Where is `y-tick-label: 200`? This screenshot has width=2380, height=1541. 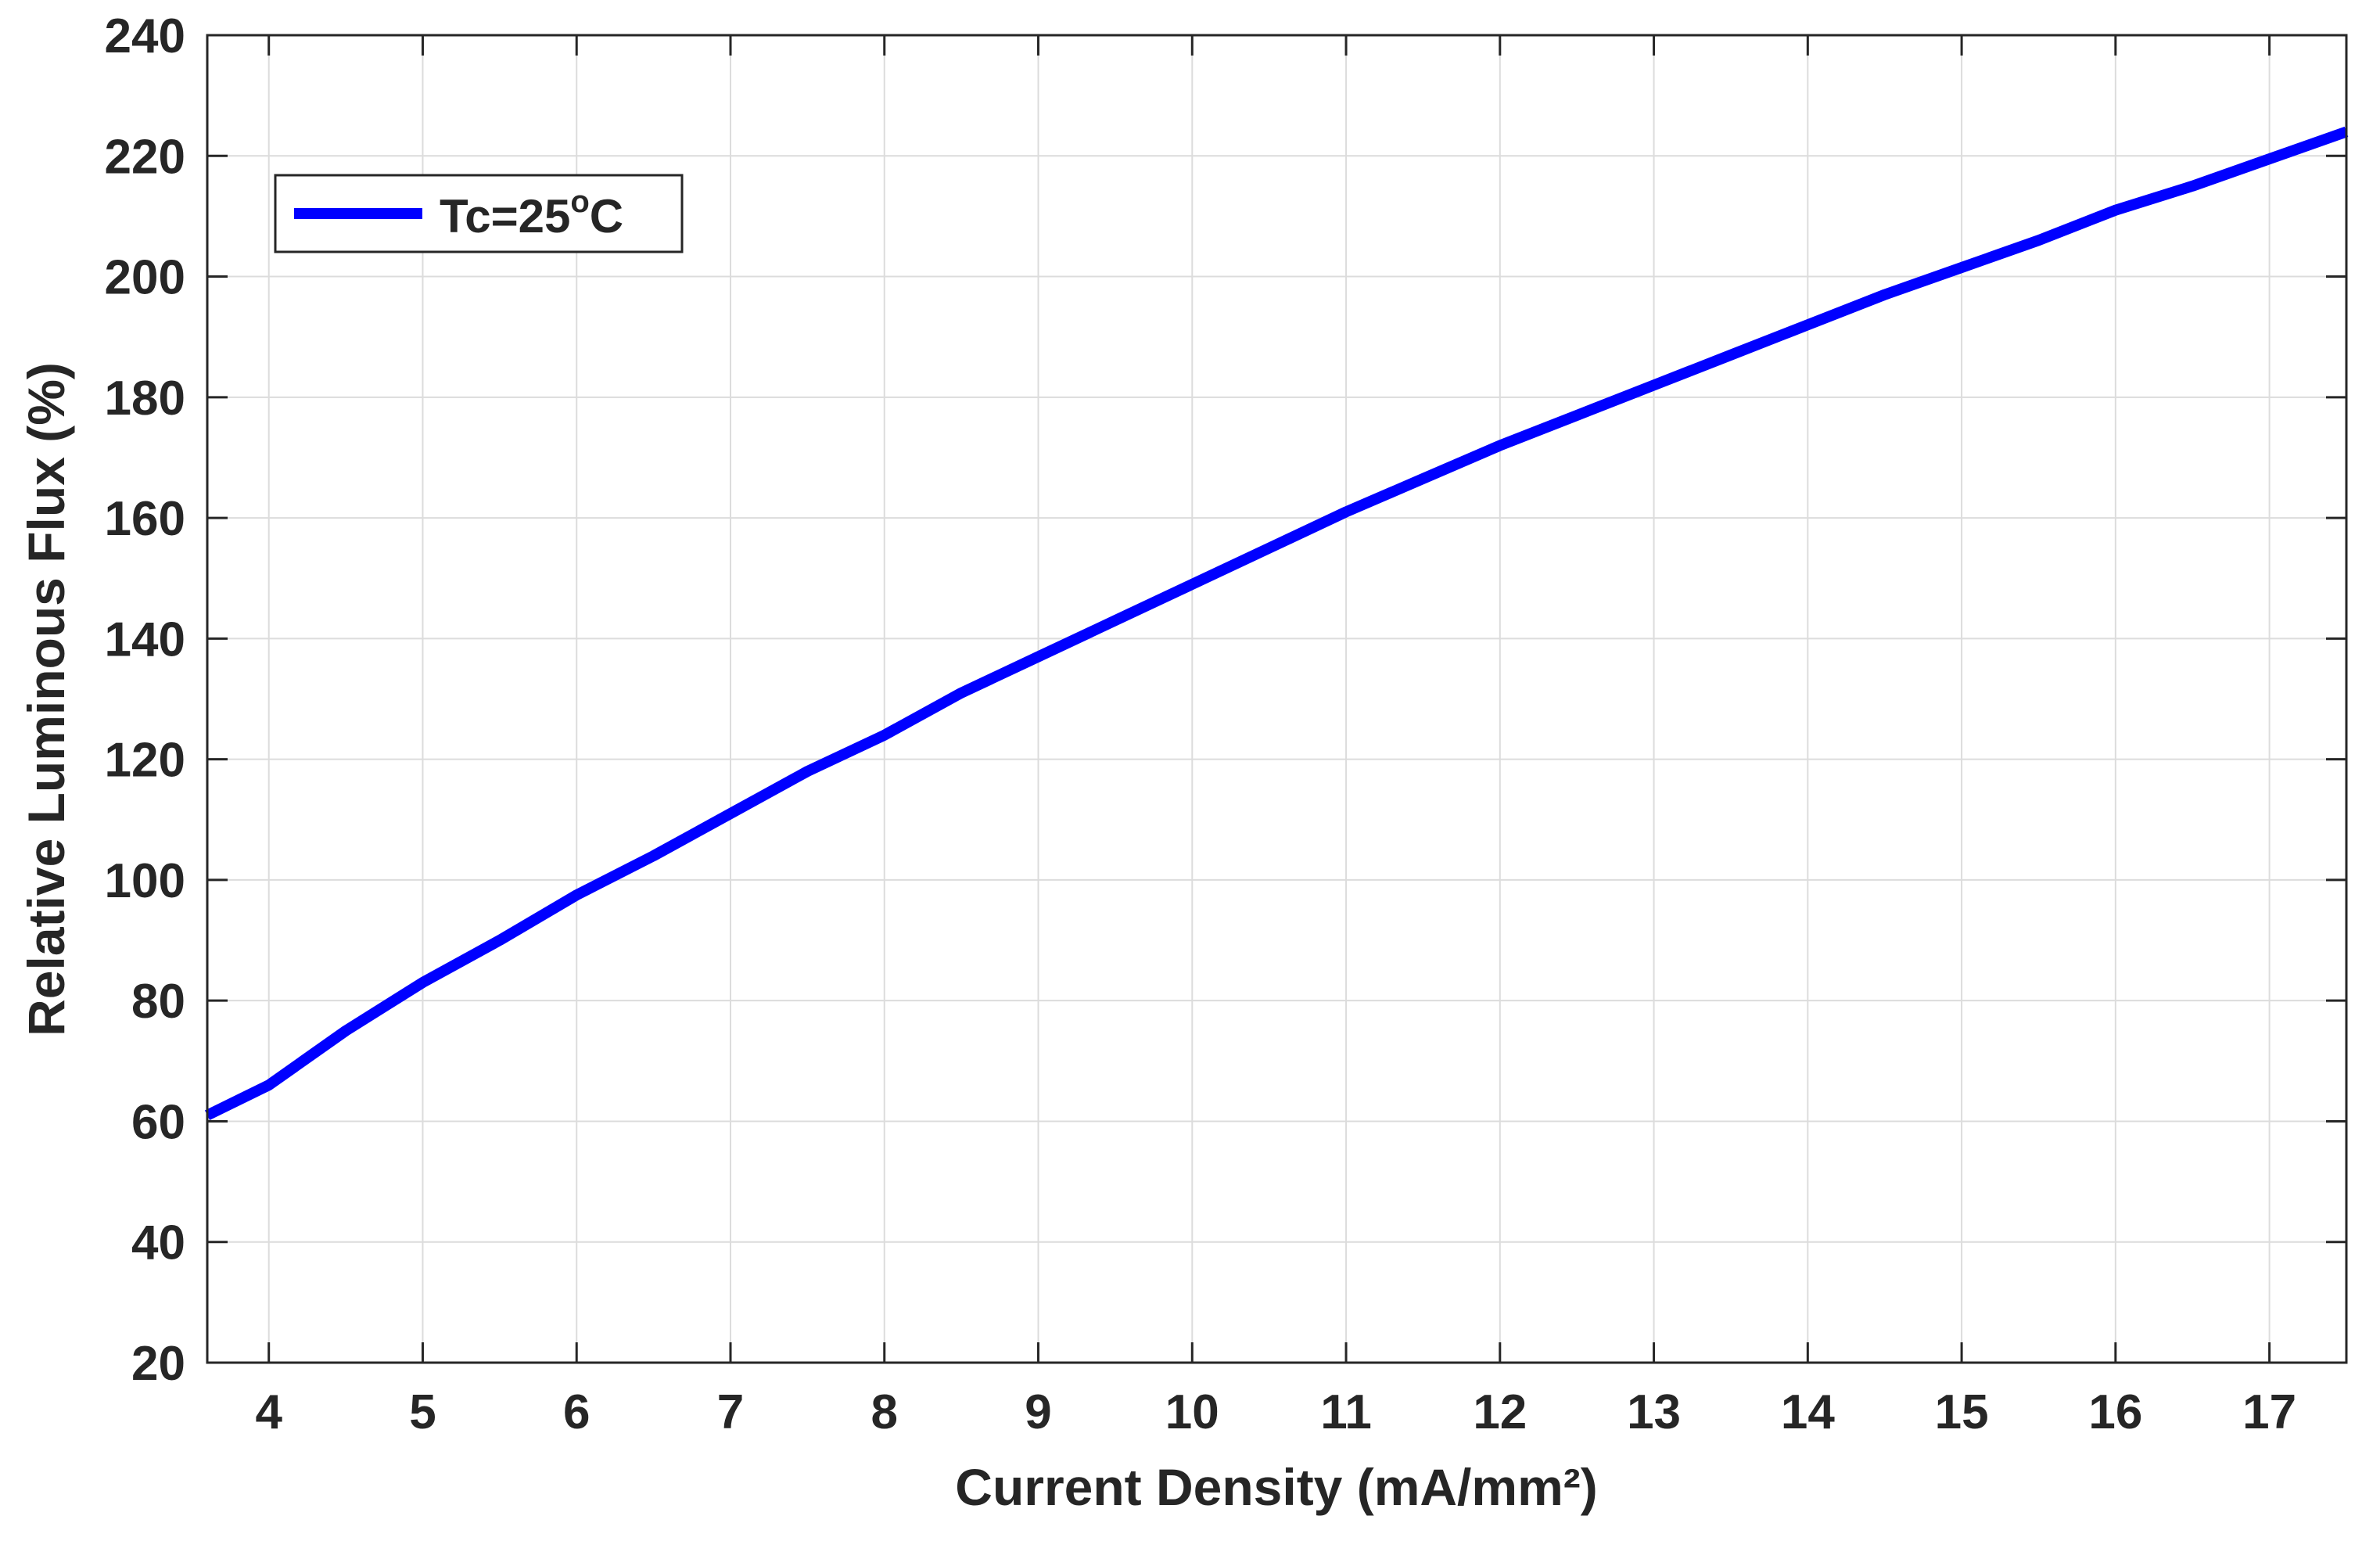 y-tick-label: 200 is located at coordinates (145, 278).